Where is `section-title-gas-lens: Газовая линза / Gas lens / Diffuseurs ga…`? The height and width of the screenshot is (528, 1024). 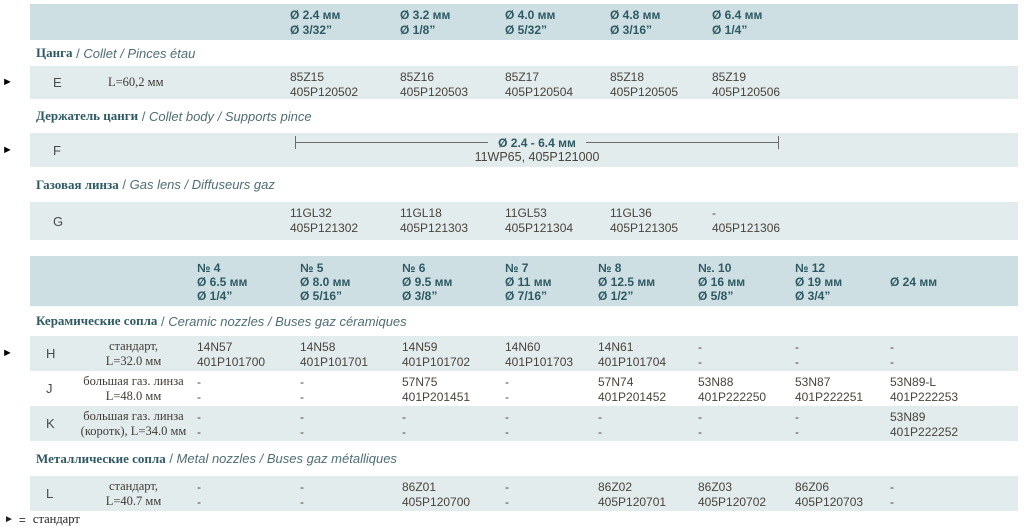
section-title-gas-lens: Газовая линза / Gas lens / Diffuseurs ga… is located at coordinates (524, 184).